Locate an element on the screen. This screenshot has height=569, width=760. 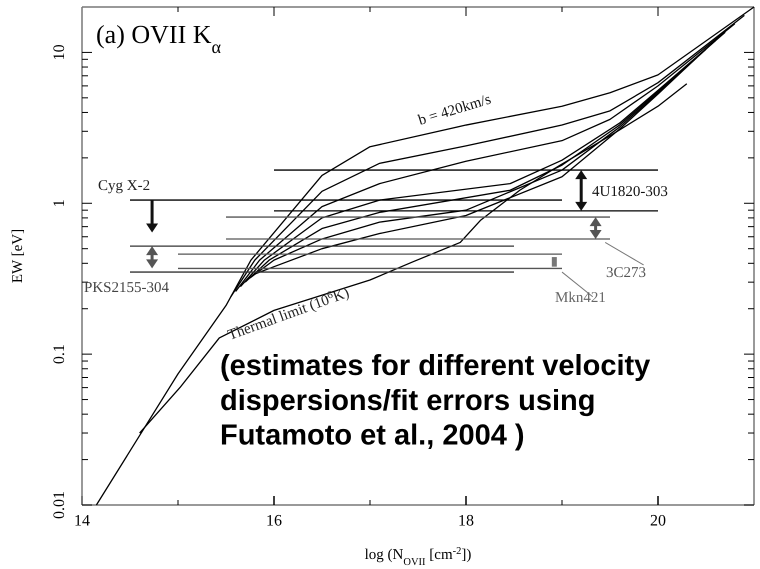
annotation: Cyg X-2 is located at coordinates (124, 186).